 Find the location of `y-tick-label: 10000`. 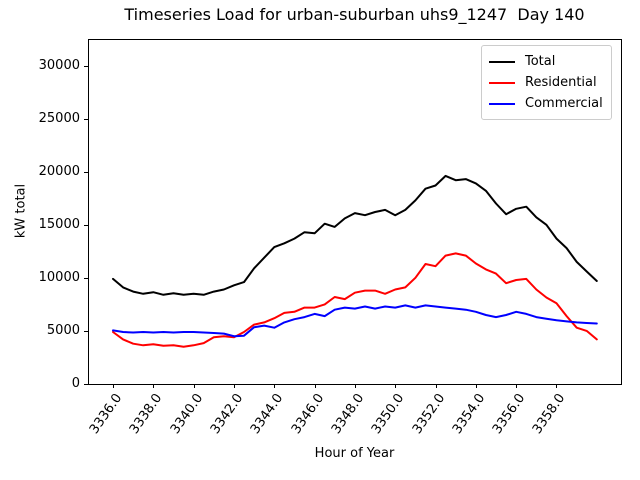

y-tick-label: 10000 is located at coordinates (59, 277).